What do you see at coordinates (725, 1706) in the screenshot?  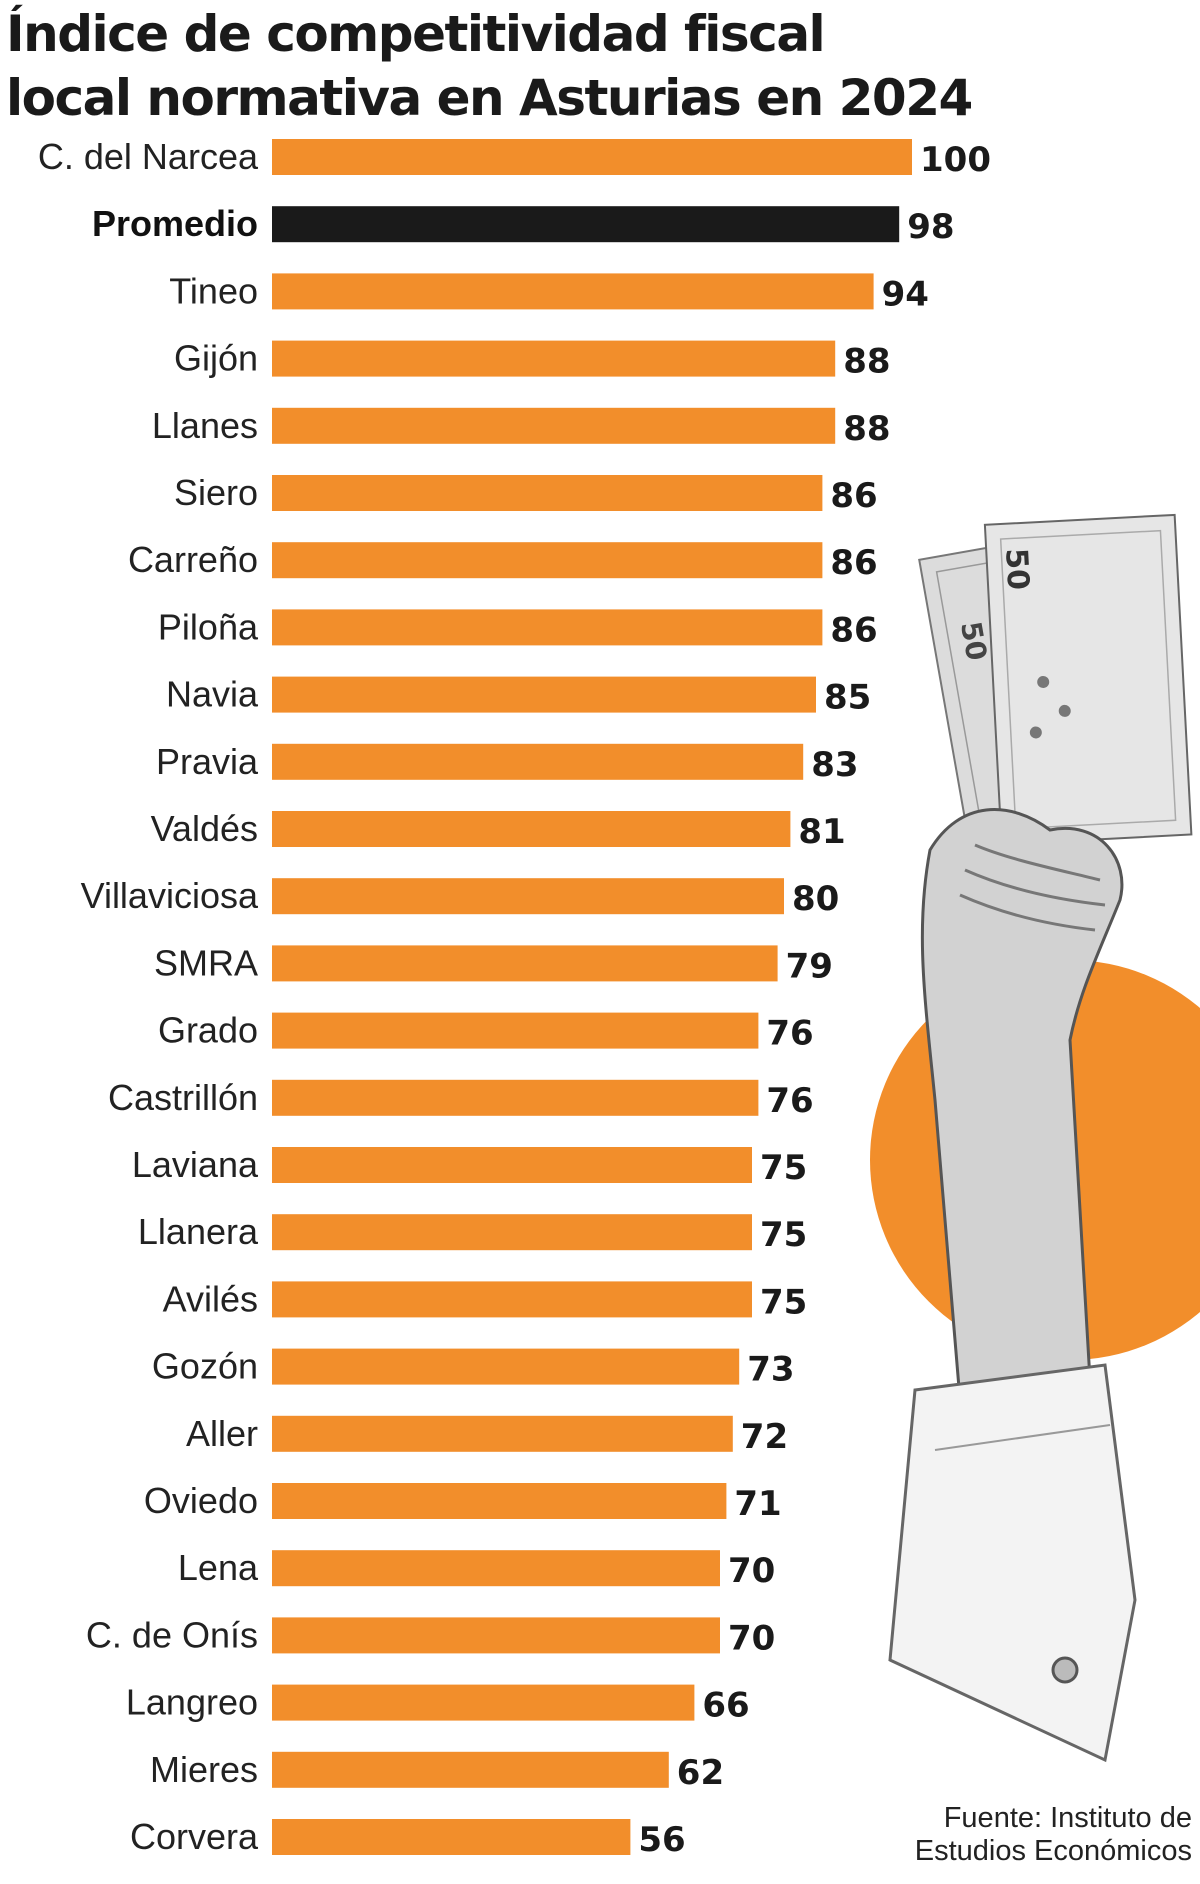 I see `value-label-langreo: 66` at bounding box center [725, 1706].